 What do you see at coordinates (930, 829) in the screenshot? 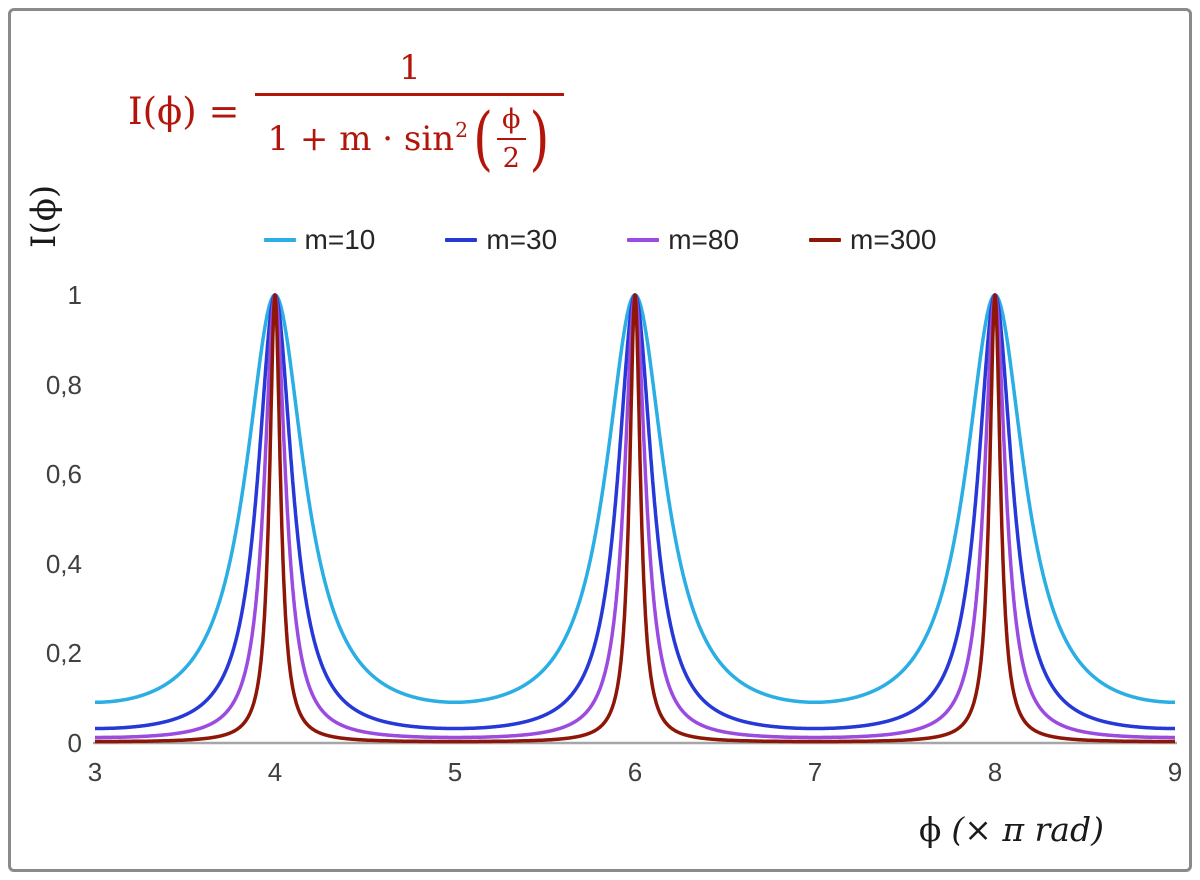
I see `x-axis-title-phi: ϕ` at bounding box center [930, 829].